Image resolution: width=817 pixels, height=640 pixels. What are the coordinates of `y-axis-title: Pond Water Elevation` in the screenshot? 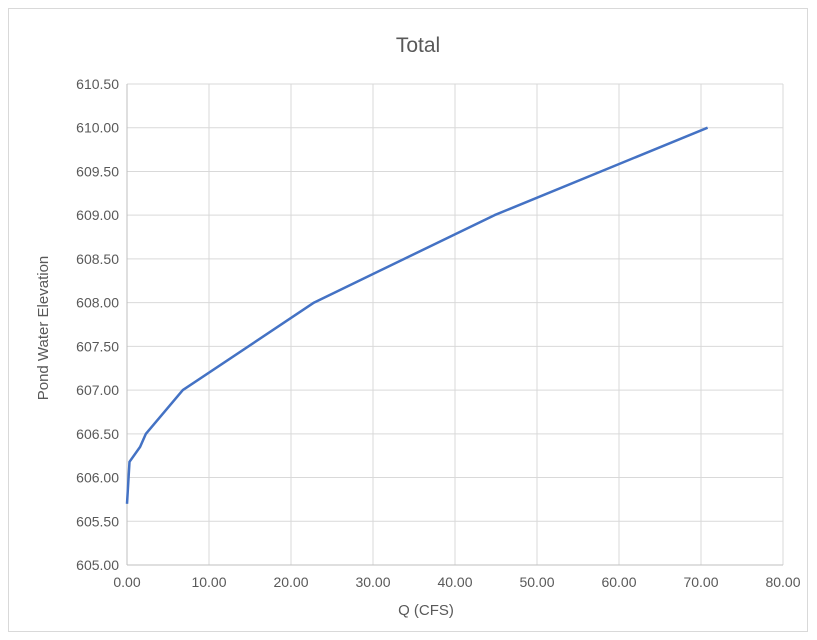 It's located at (43, 328).